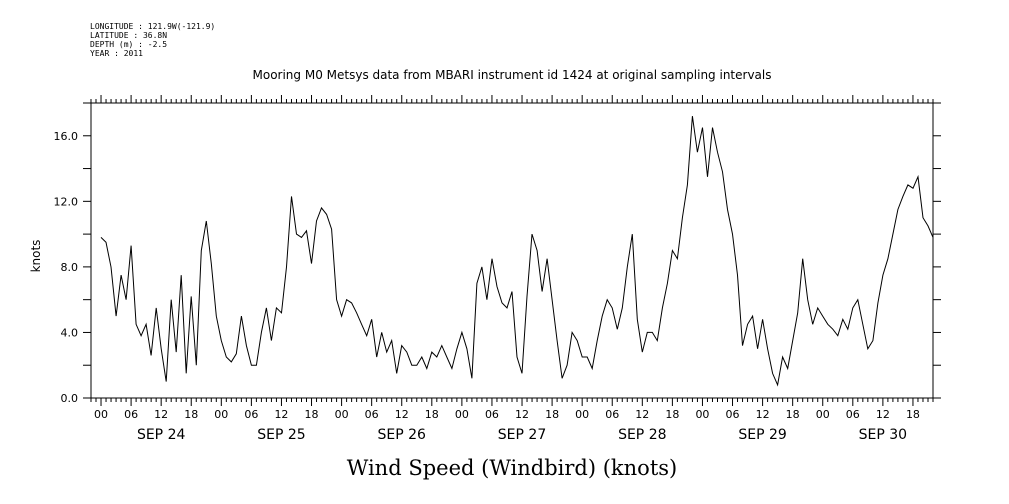 This screenshot has height=504, width=1009. I want to click on depth-text: DEPTH (m) : -2.5, so click(129, 44).